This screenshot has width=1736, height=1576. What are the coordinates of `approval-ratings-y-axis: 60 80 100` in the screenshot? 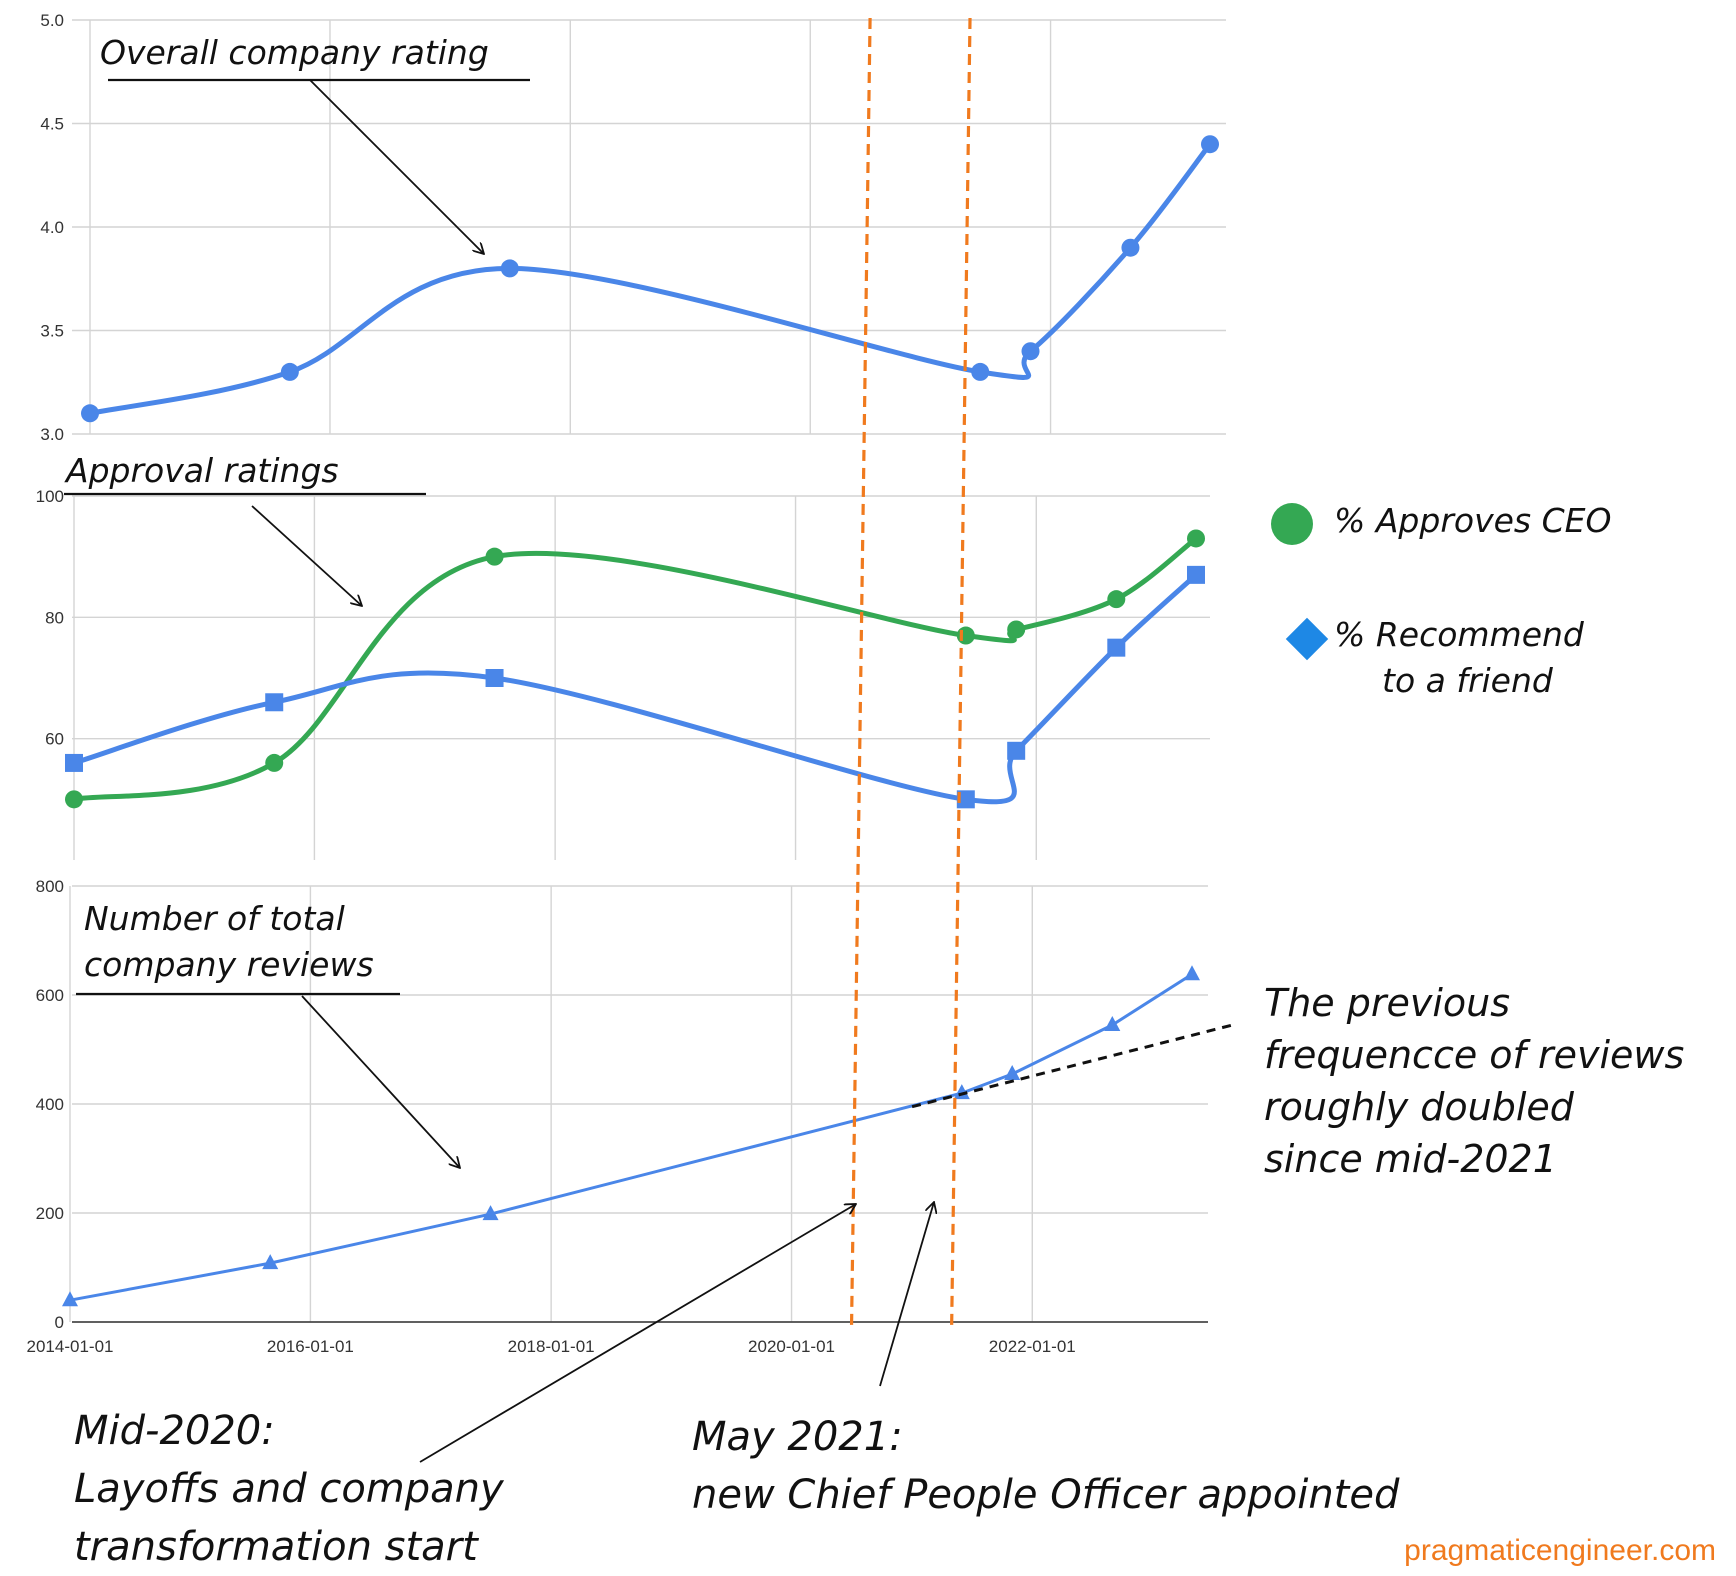 It's located at (50, 618).